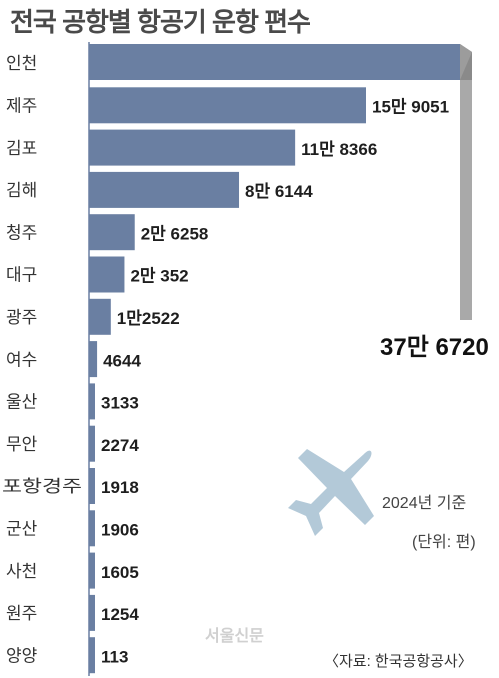  Describe the element at coordinates (398, 661) in the screenshot. I see `source-note: 〈자료: 한국공항공사〉` at that location.